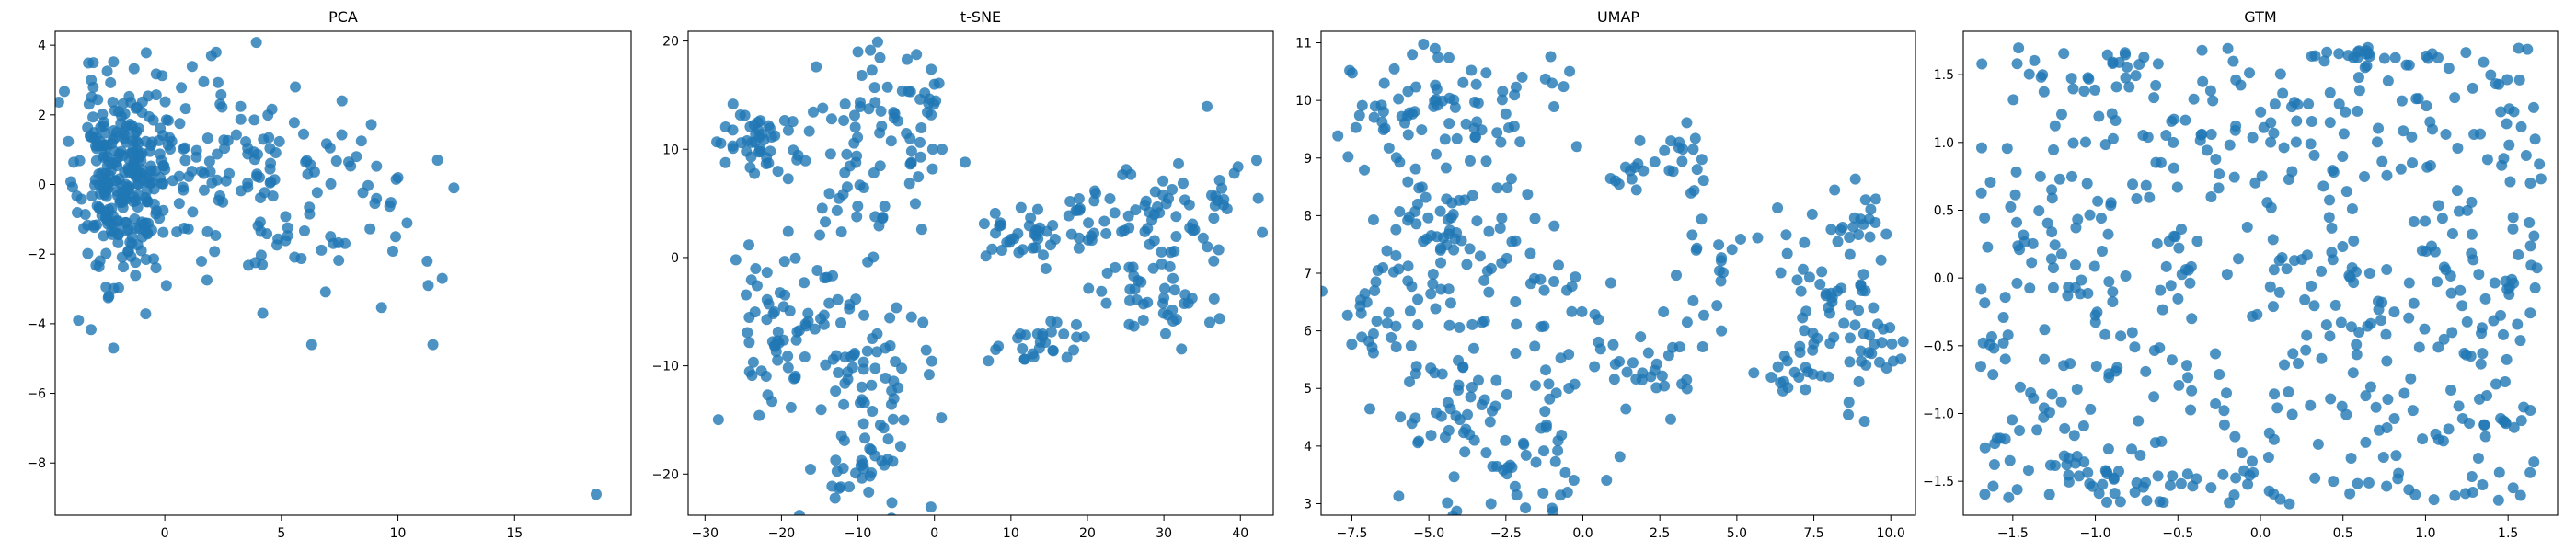 The width and height of the screenshot is (2576, 552). What do you see at coordinates (1938, 346) in the screenshot?
I see `y-tick-label: −0.5` at bounding box center [1938, 346].